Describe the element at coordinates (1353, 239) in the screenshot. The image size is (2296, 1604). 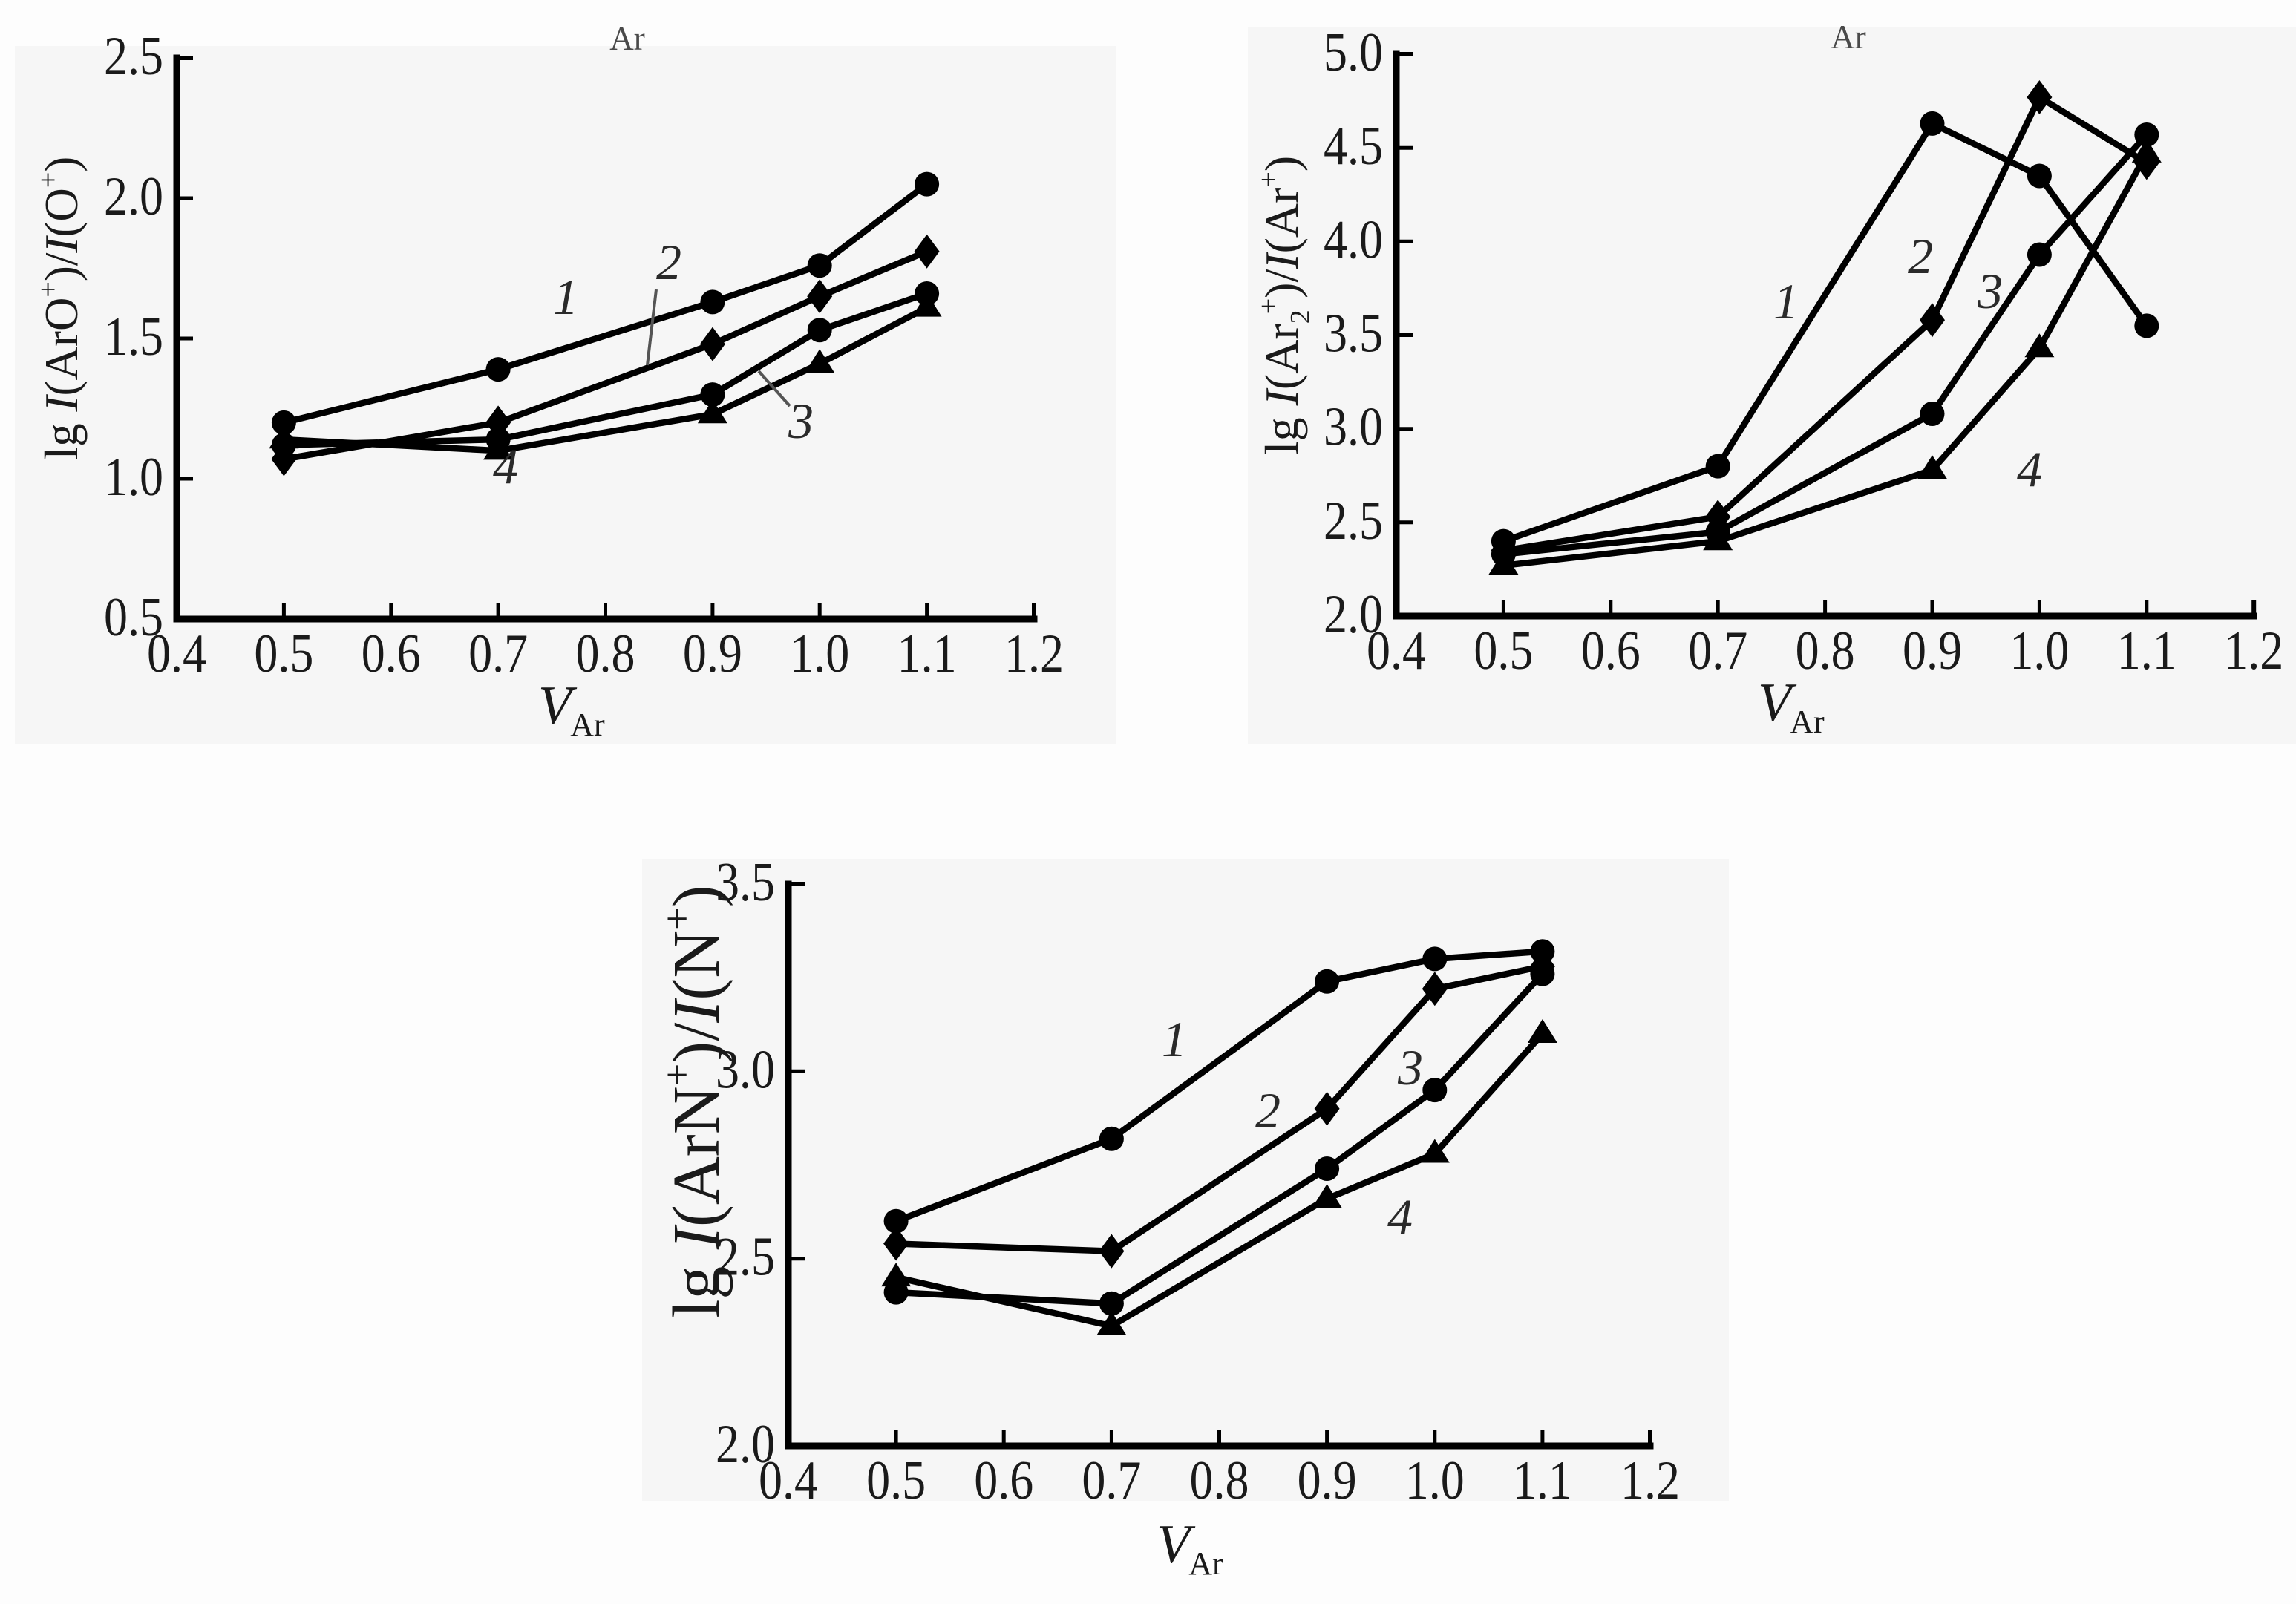
I see `svg-text: 4.0` at that location.